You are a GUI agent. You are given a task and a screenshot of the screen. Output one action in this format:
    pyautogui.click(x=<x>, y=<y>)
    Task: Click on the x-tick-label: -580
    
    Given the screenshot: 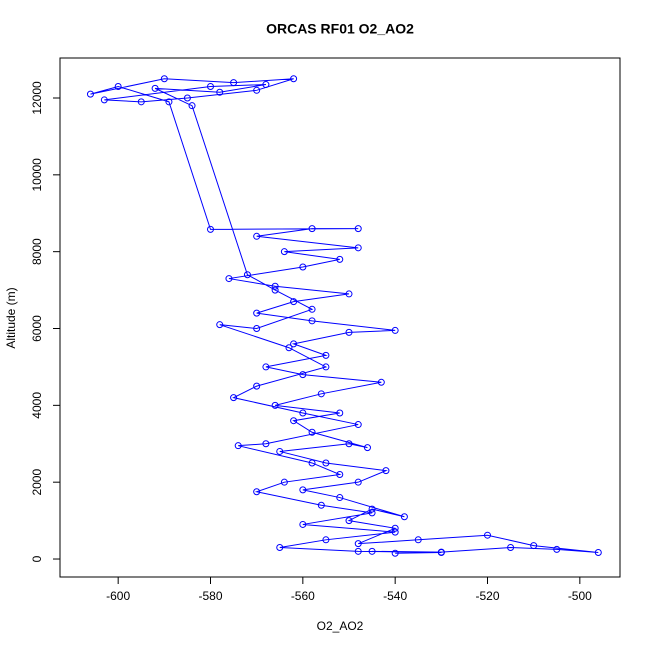 What is the action you would take?
    pyautogui.click(x=210, y=596)
    